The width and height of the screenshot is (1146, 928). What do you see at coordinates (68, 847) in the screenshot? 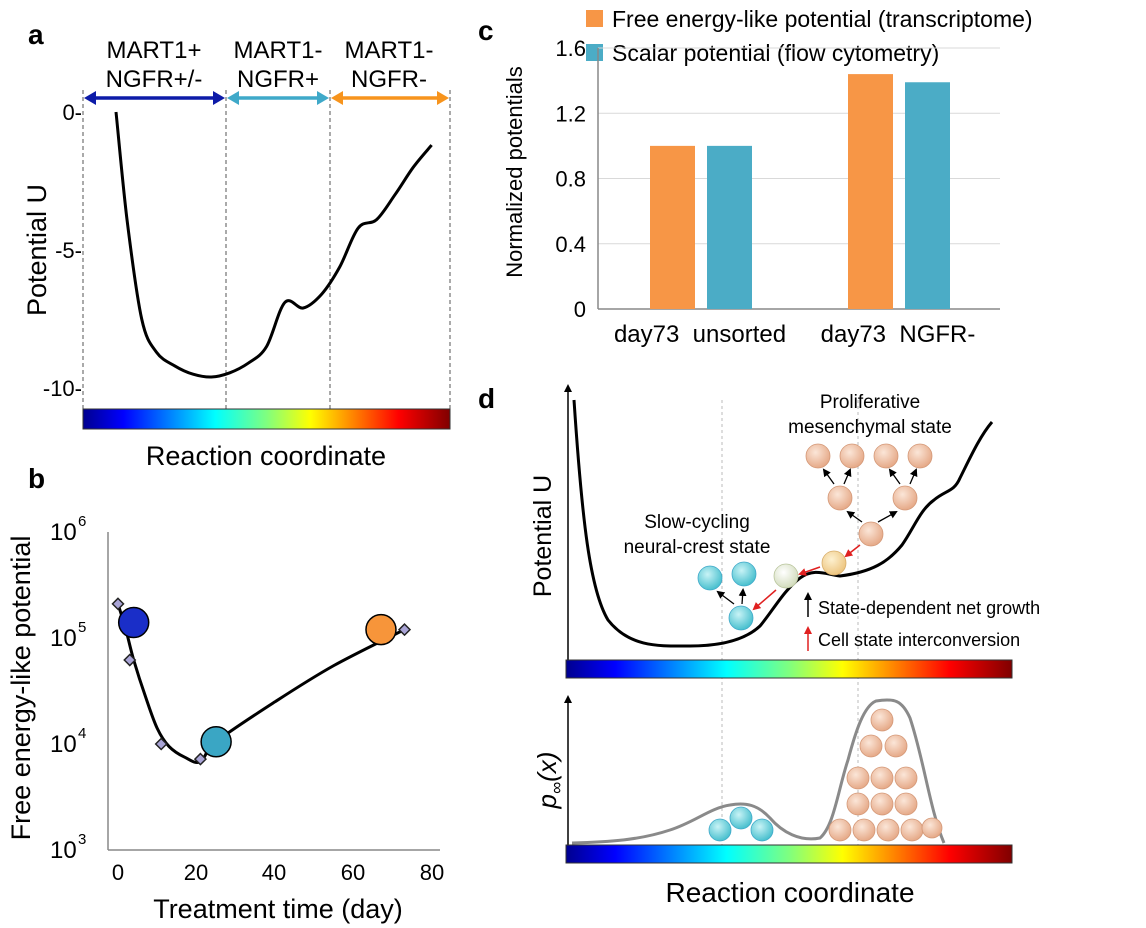
I see `panel-b-y-tick-3: 10 3` at bounding box center [68, 847].